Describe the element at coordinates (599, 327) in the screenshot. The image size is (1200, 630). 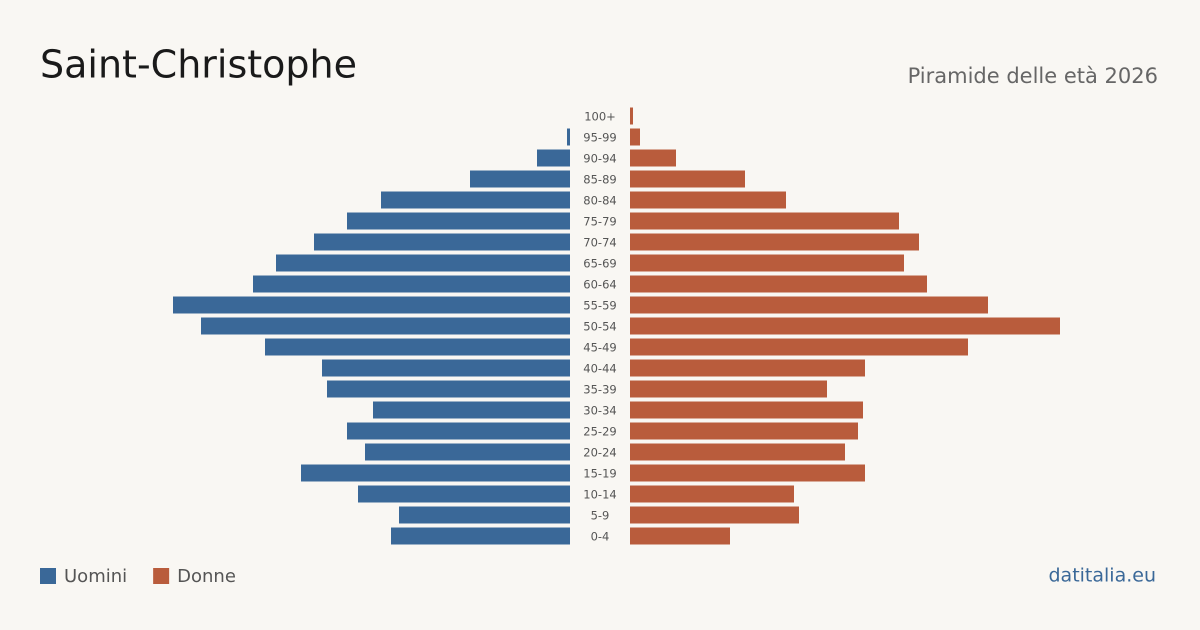
I see `age-label: 50-54` at that location.